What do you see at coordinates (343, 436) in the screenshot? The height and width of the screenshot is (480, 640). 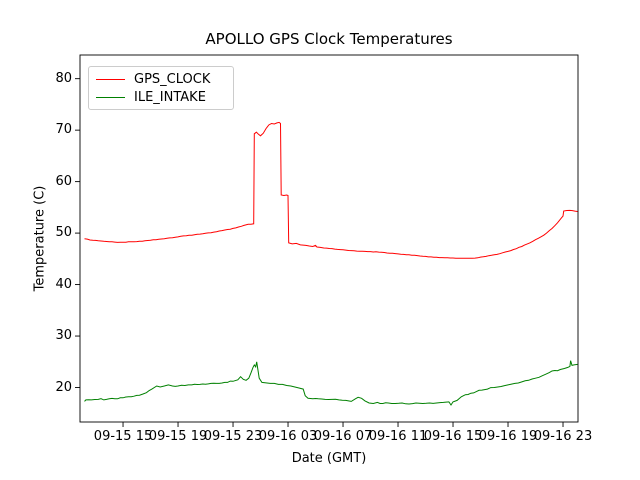 I see `x-tick-label: 09-16 07` at bounding box center [343, 436].